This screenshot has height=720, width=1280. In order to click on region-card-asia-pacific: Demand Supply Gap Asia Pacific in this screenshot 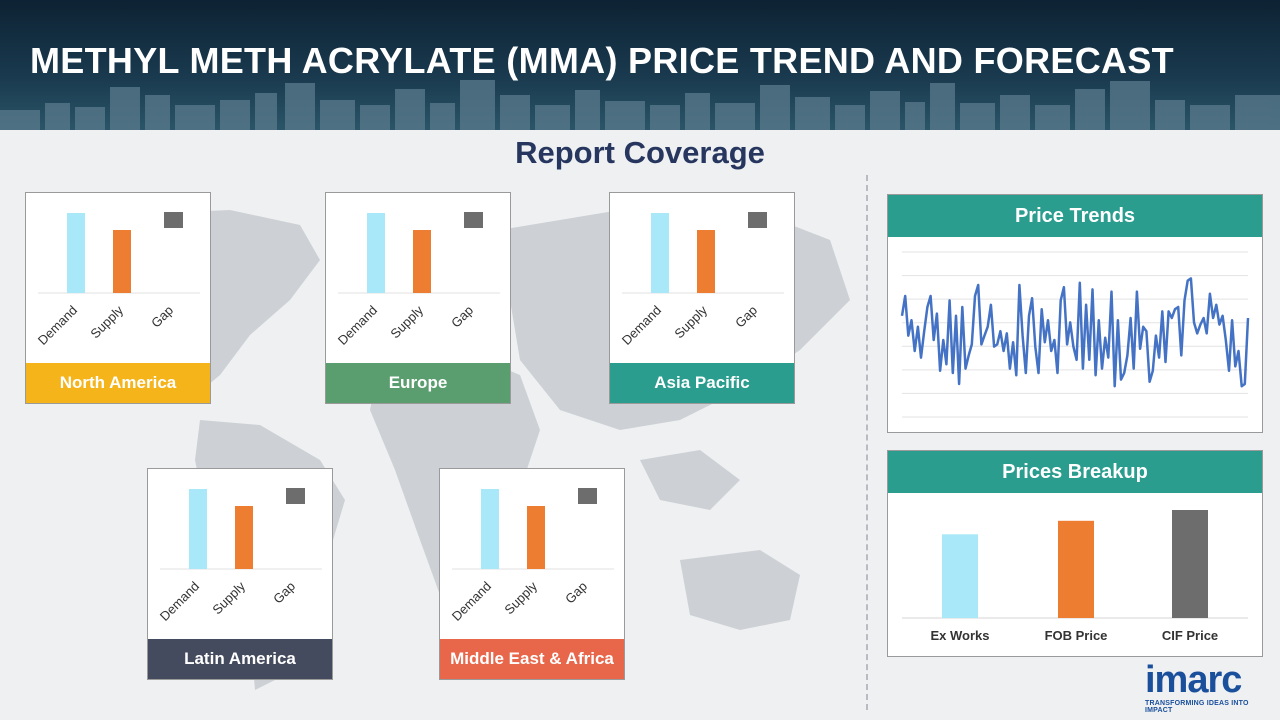, I will do `click(702, 298)`.